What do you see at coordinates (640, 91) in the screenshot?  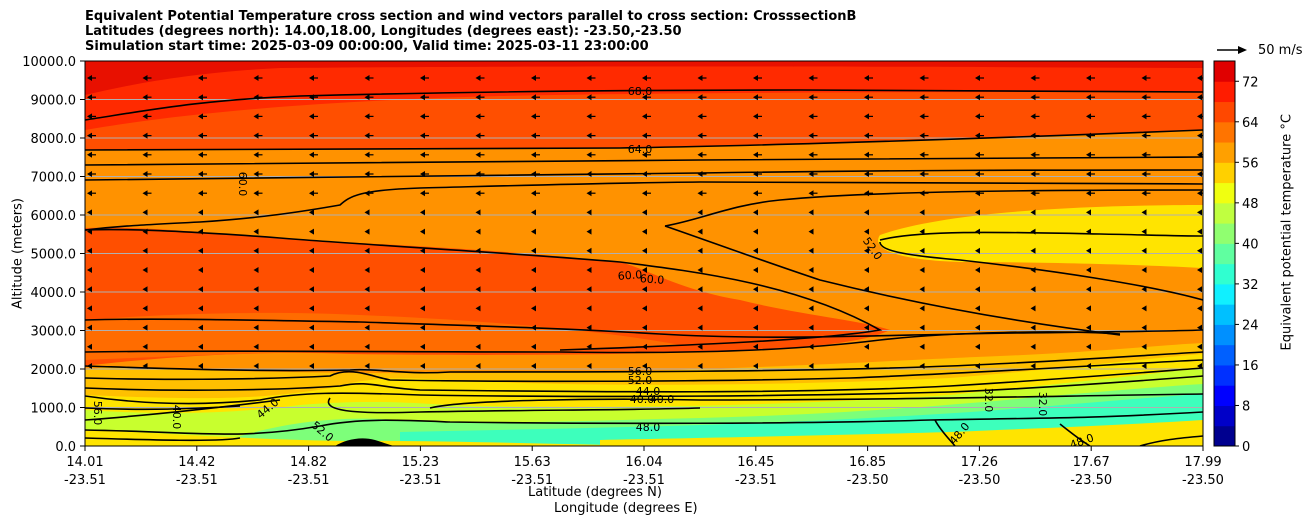 I see `contour-label: 68.0` at bounding box center [640, 91].